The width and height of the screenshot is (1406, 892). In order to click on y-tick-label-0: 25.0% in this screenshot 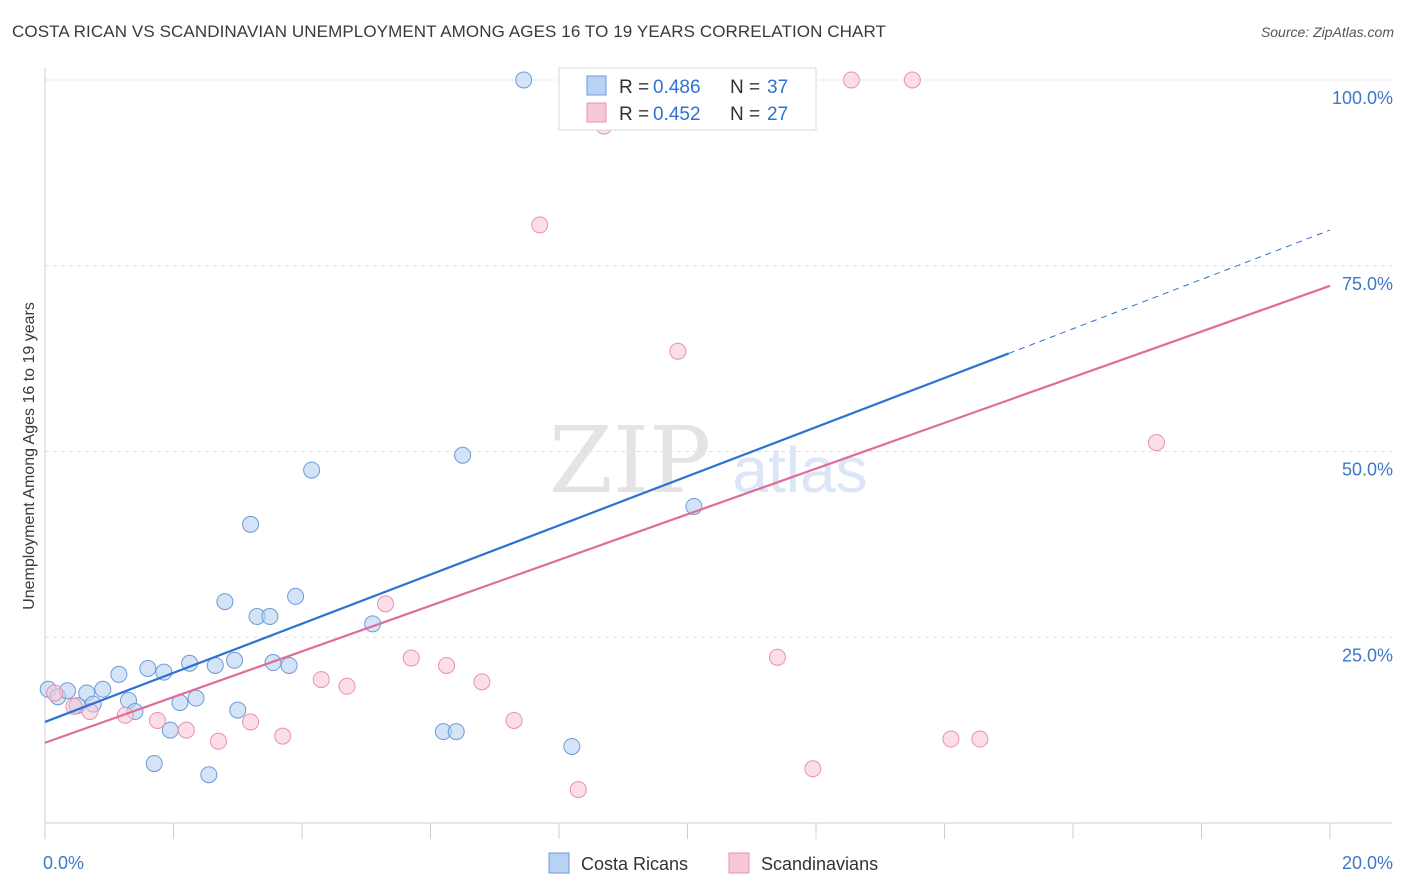, I will do `click(1367, 655)`.